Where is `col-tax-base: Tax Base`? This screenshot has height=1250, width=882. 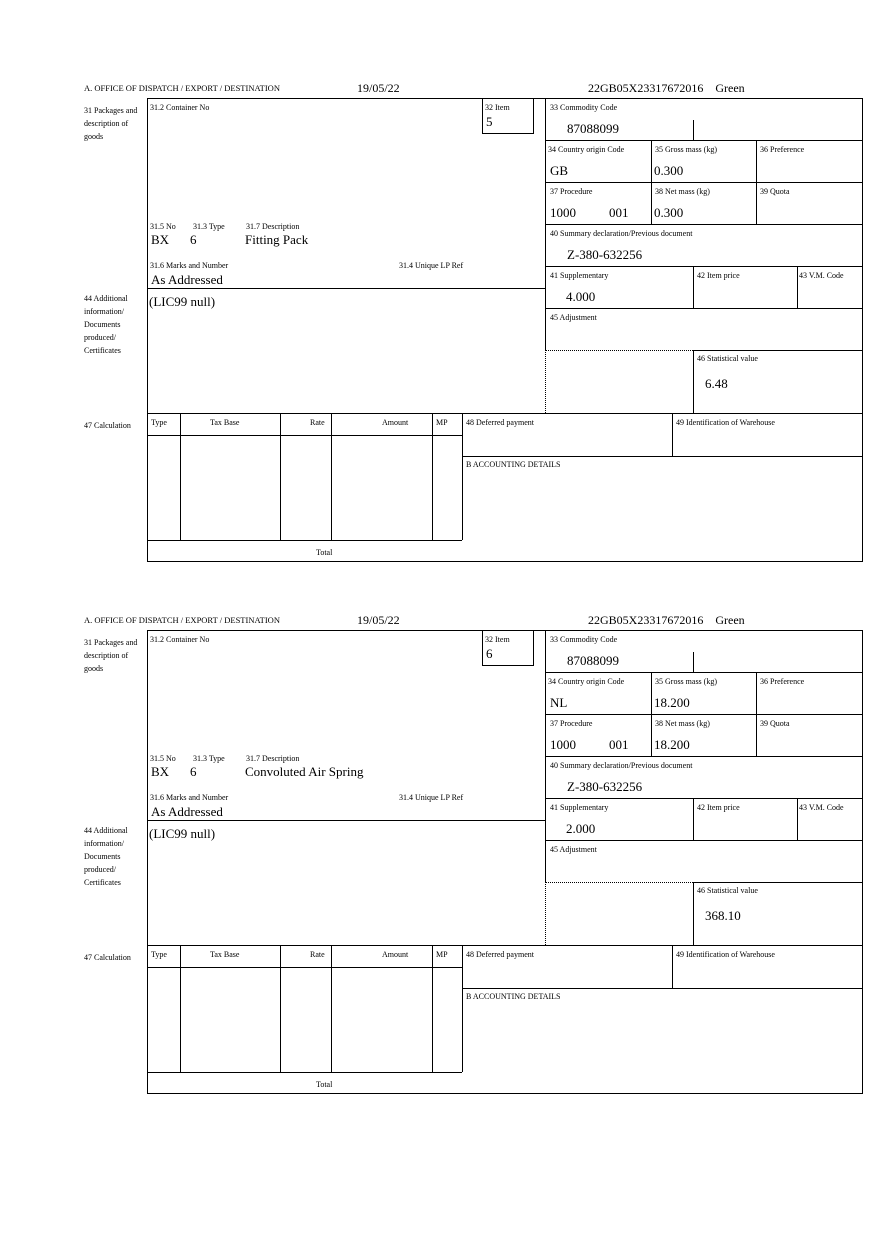
col-tax-base: Tax Base is located at coordinates (225, 954).